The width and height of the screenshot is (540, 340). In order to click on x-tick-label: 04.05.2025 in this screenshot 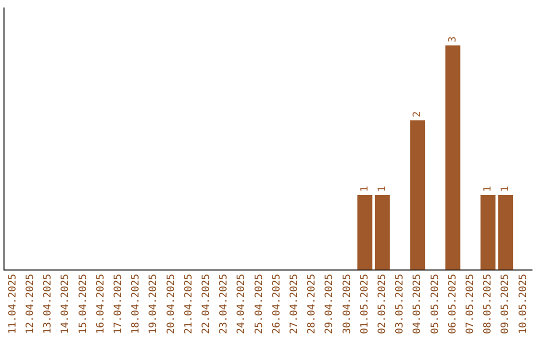, I will do `click(418, 304)`.